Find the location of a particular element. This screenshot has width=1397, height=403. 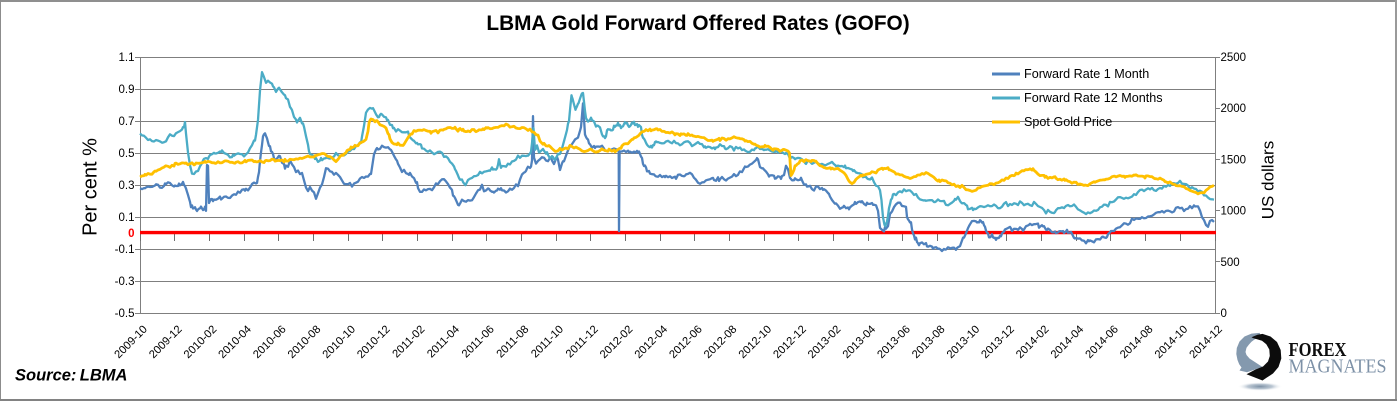

svg-text:LBMA Gold Forward Offered Rate: LBMA Gold Forward Offered Rates (GOFO) is located at coordinates (697, 23).